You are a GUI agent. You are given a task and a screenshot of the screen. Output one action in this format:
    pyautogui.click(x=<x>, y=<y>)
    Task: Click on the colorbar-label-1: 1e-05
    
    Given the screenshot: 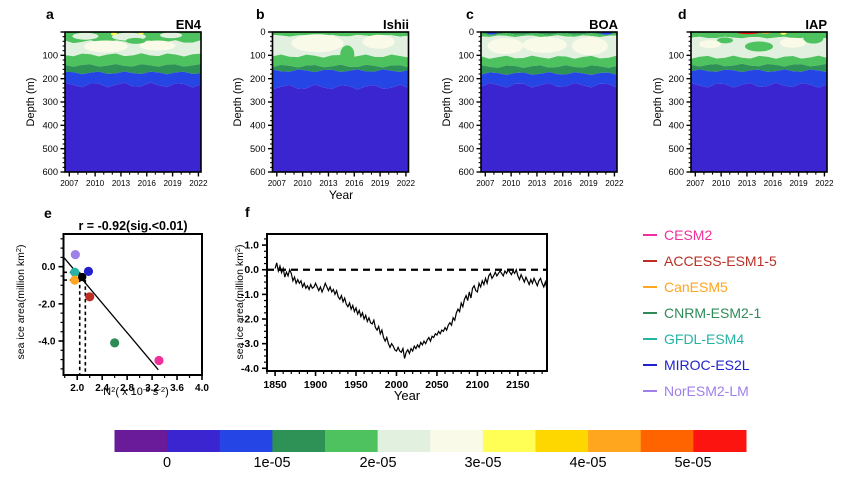 What is the action you would take?
    pyautogui.click(x=272, y=463)
    